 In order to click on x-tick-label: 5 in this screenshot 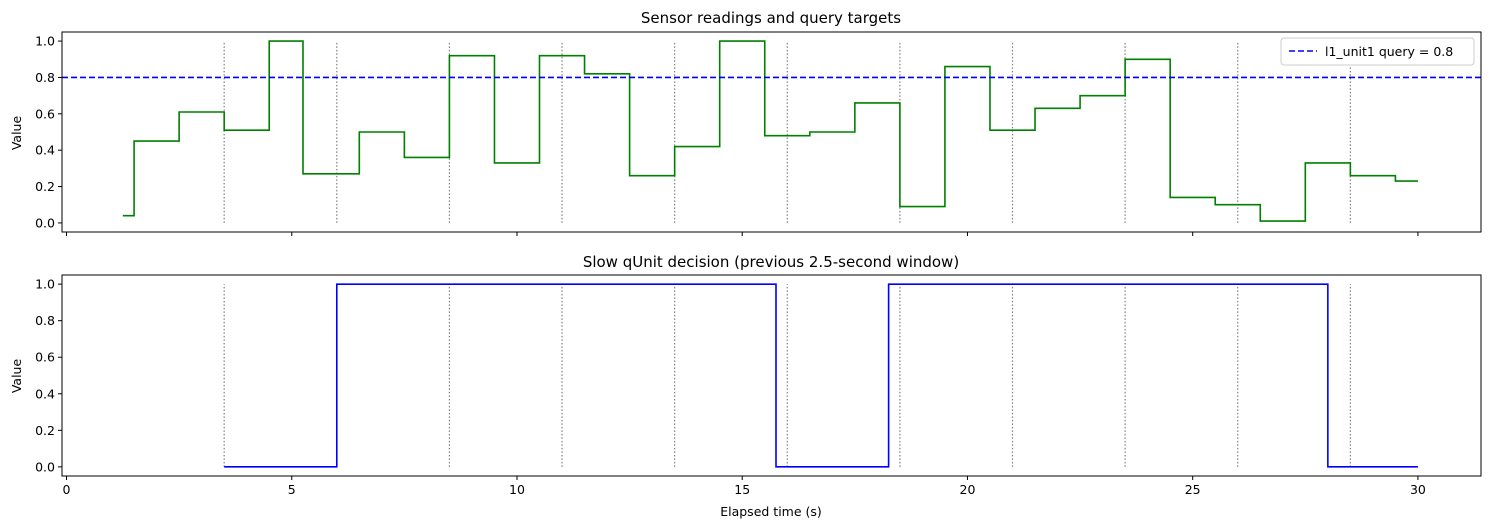, I will do `click(292, 489)`.